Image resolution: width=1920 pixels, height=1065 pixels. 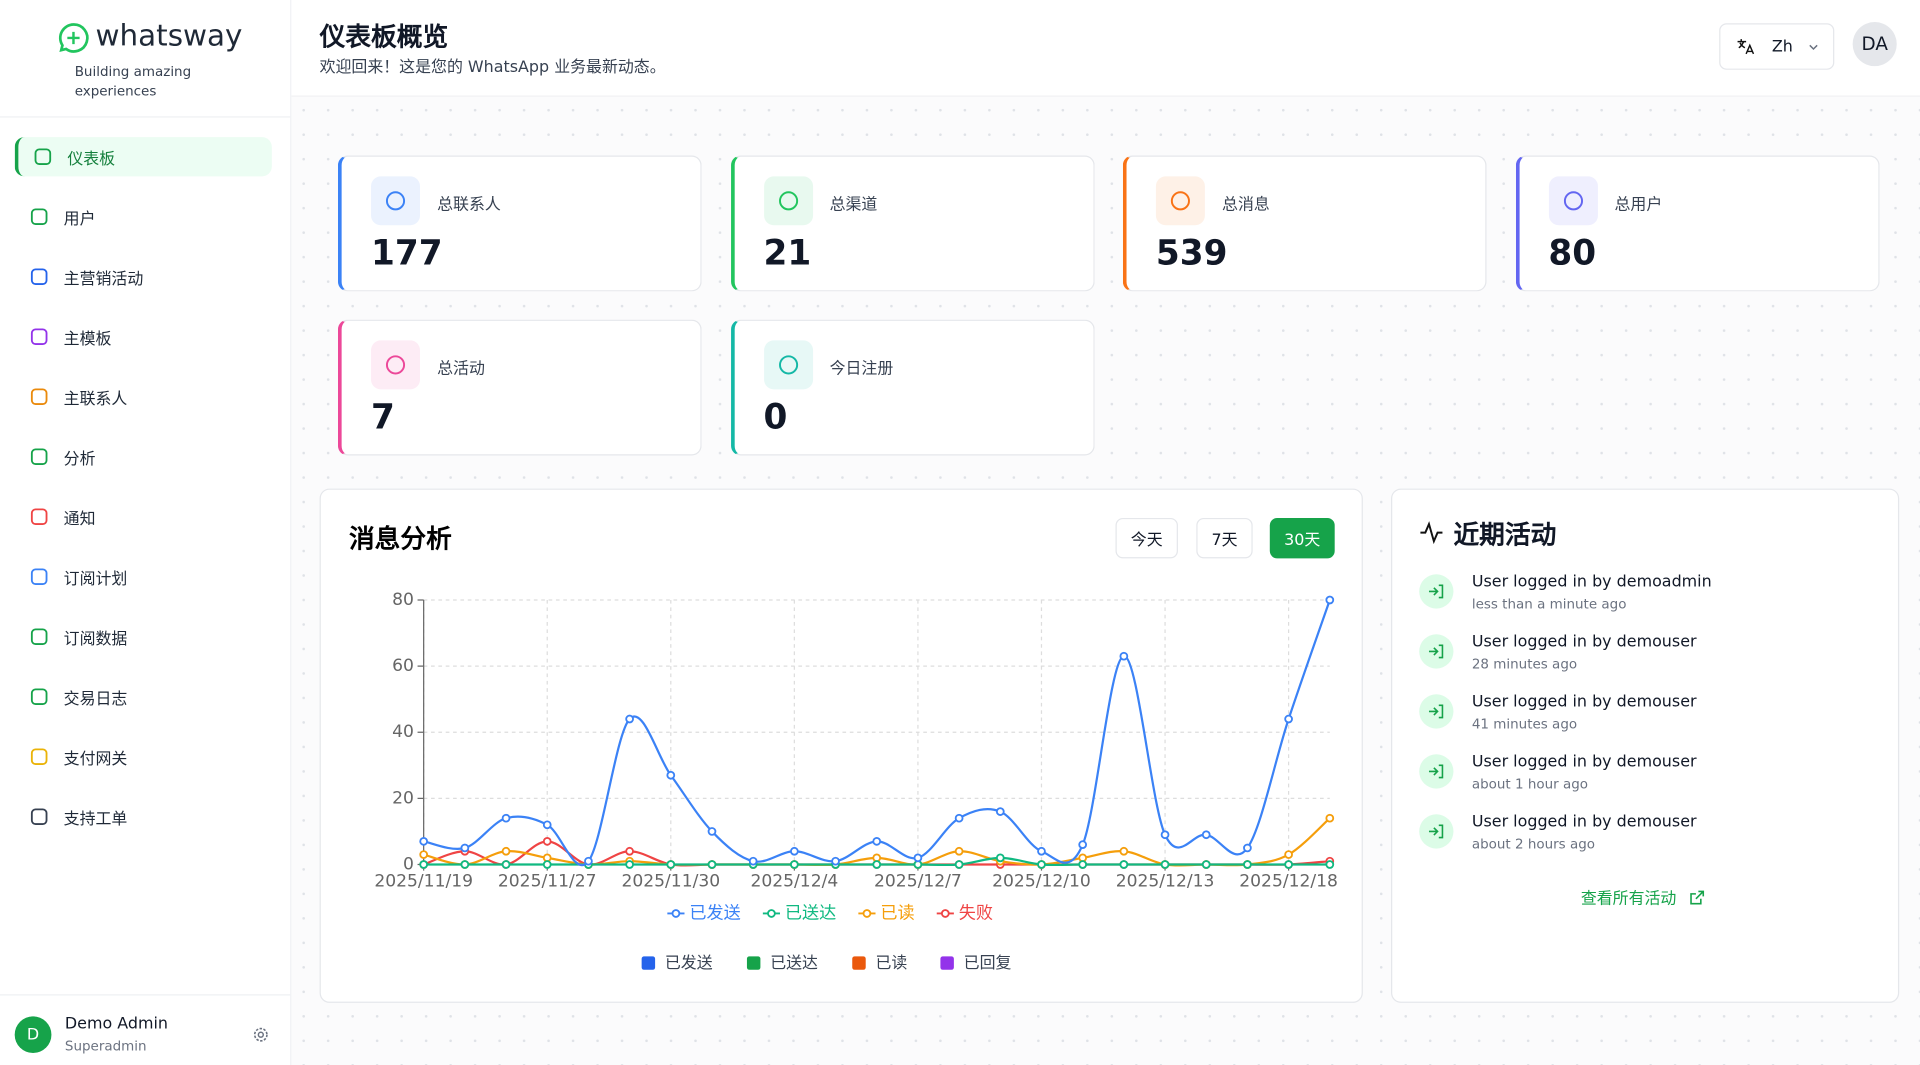 I want to click on legend-marker, so click(x=676, y=913).